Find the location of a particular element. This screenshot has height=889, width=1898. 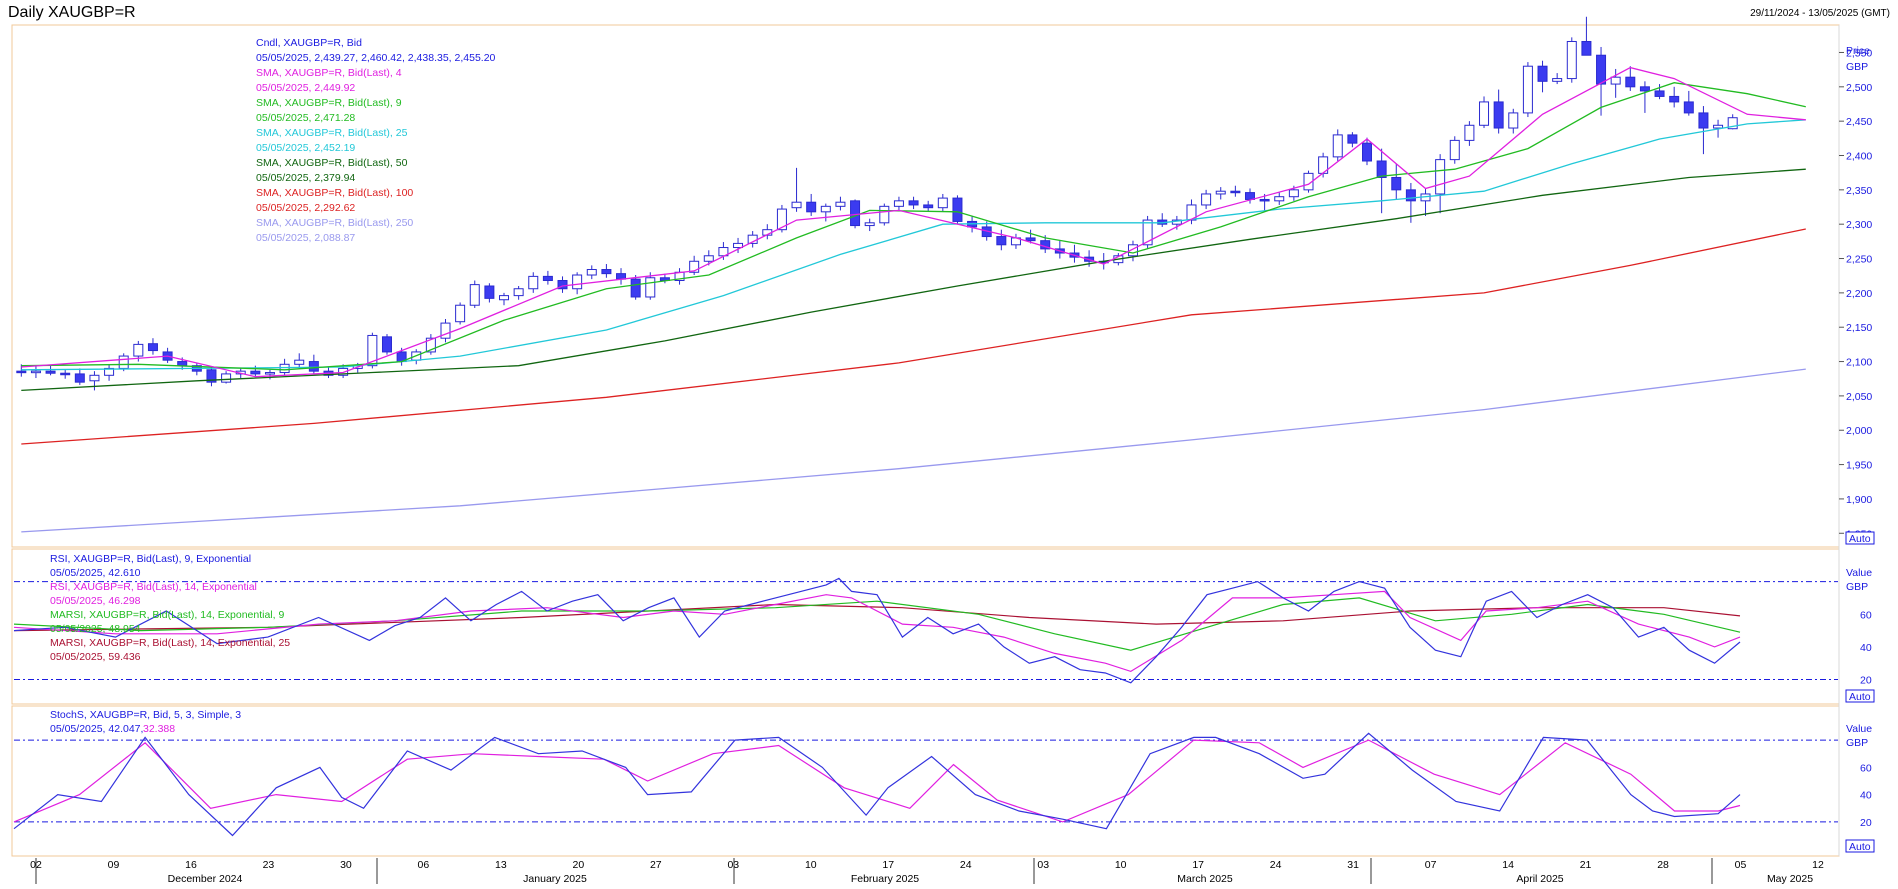

price-auto-button is located at coordinates (1860, 538).